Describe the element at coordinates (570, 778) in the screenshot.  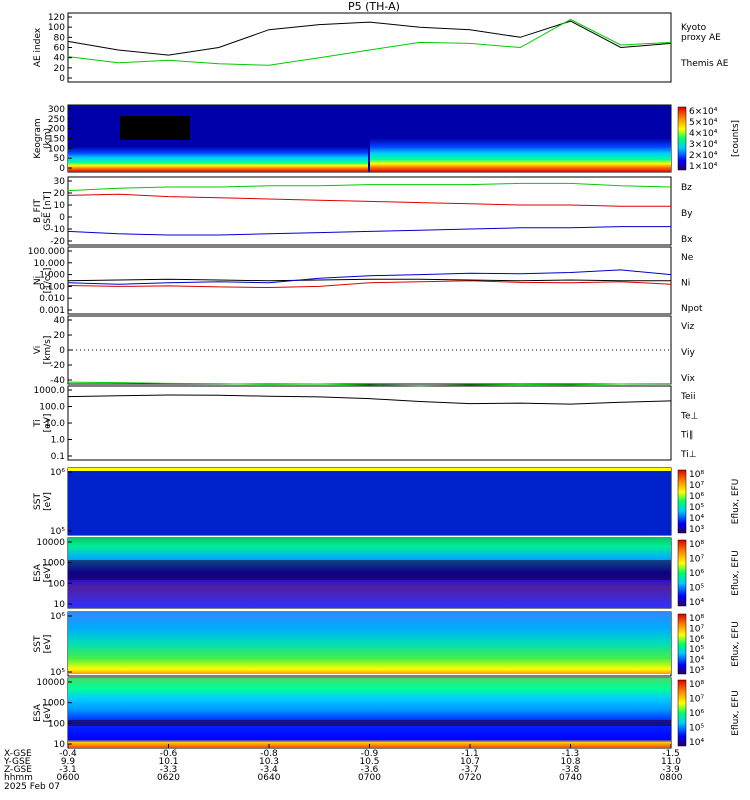
I see `time-tick-t: 0740` at that location.